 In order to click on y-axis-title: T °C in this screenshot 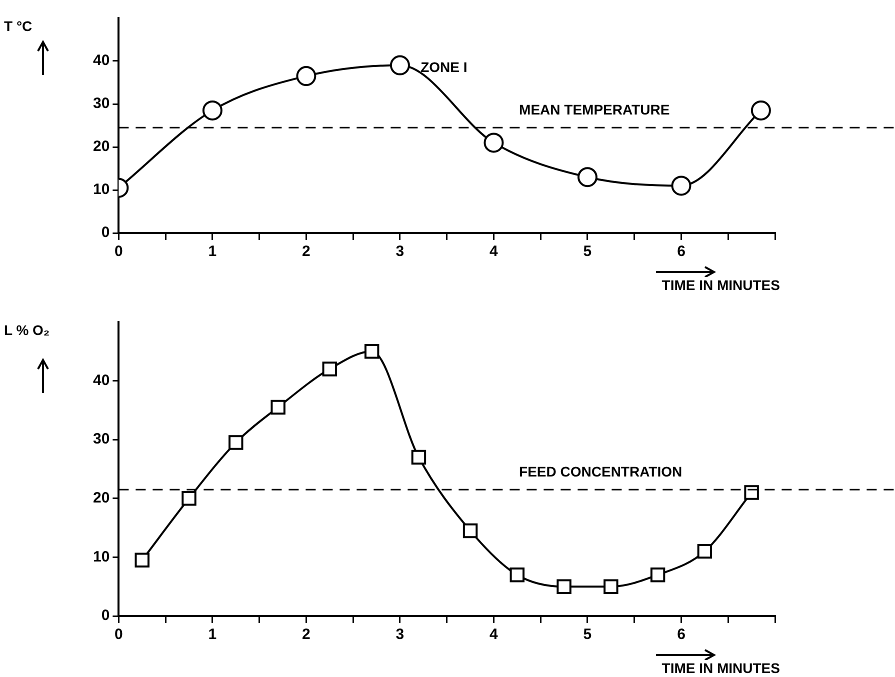, I will do `click(18, 26)`.